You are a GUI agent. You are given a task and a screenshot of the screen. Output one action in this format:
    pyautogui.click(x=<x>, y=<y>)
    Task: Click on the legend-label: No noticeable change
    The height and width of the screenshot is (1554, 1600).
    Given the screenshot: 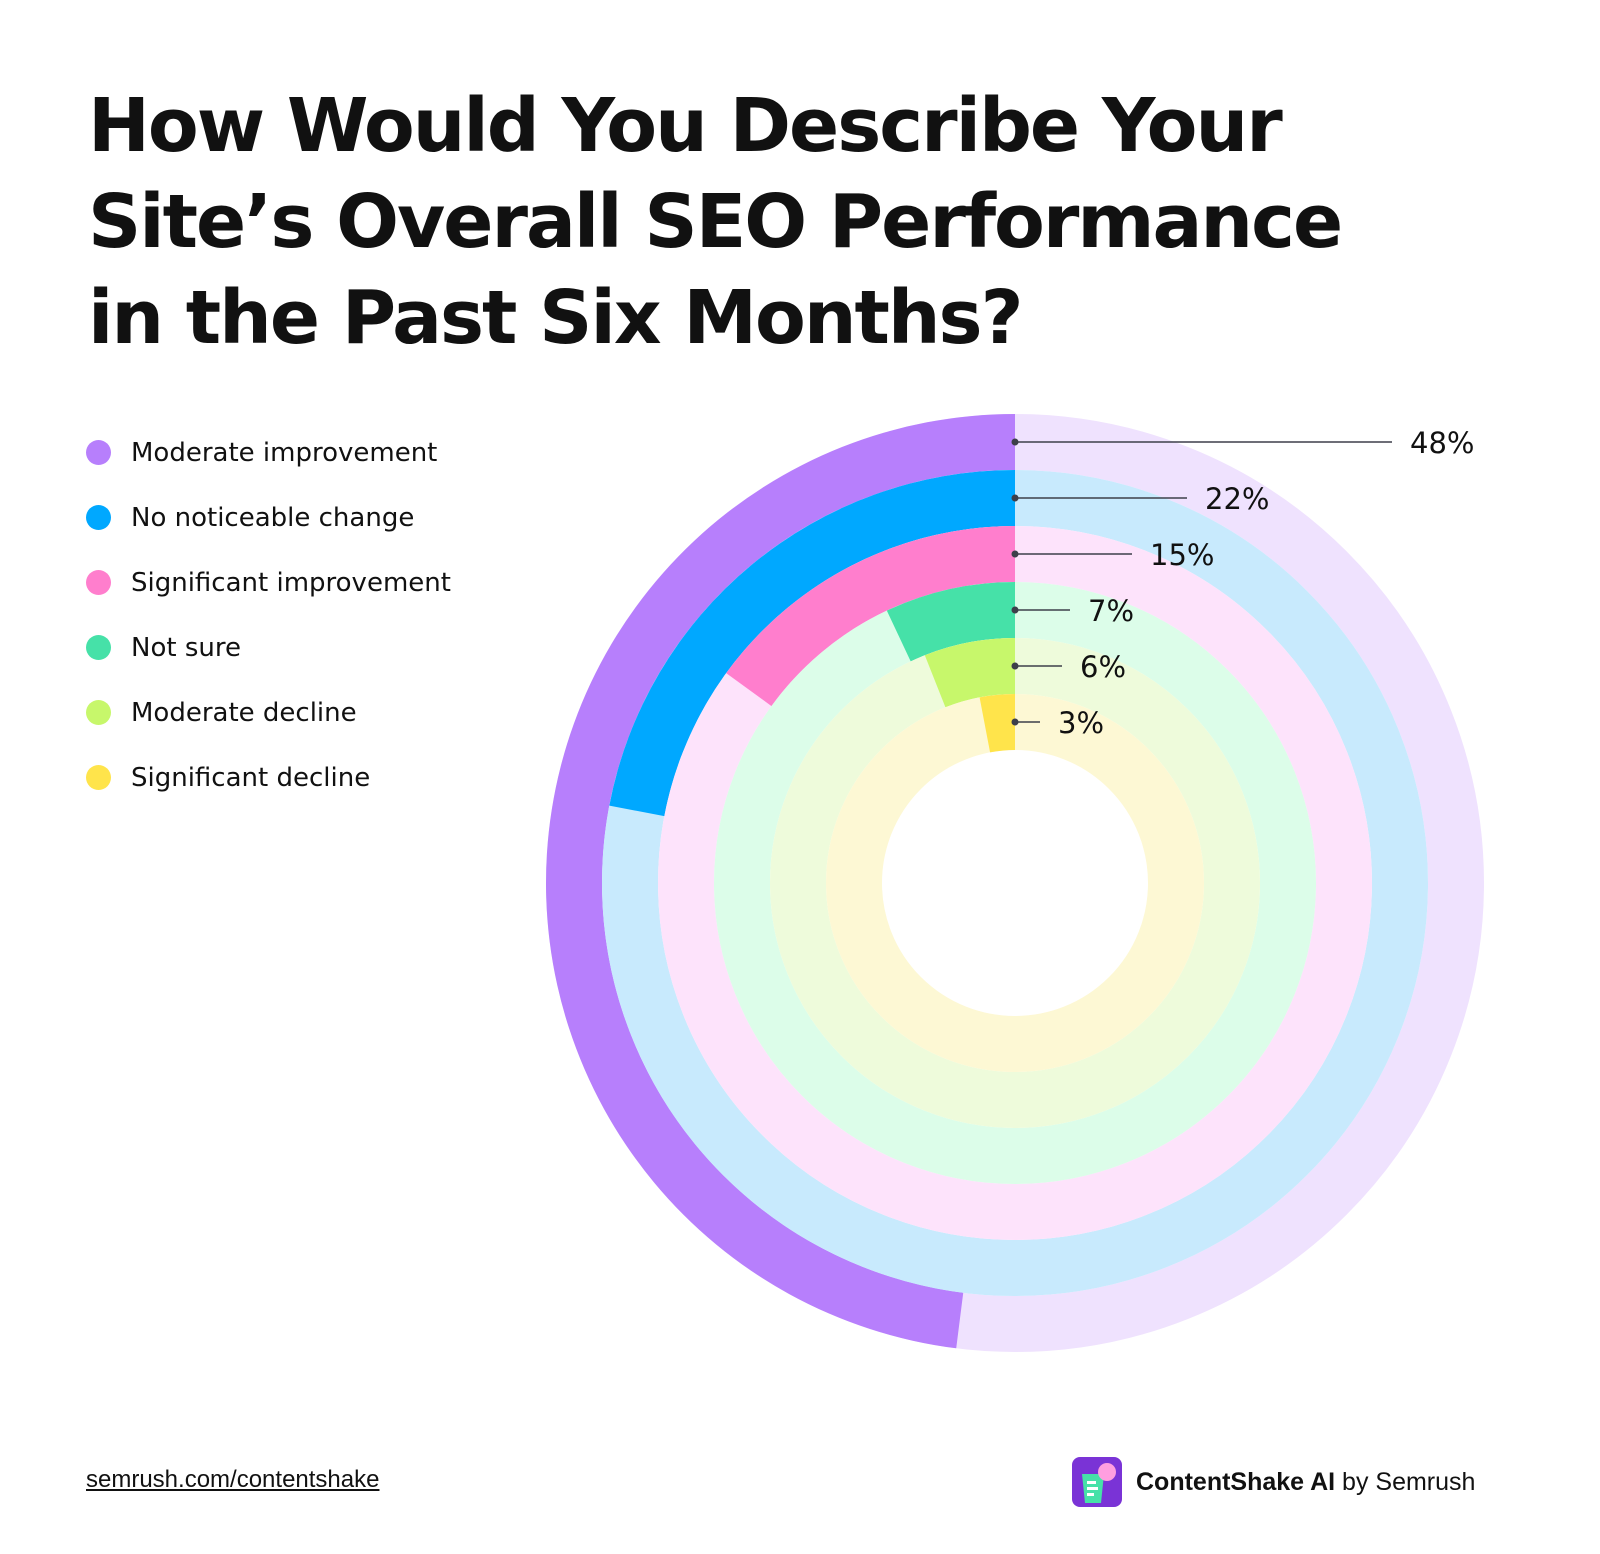 What is the action you would take?
    pyautogui.click(x=273, y=517)
    